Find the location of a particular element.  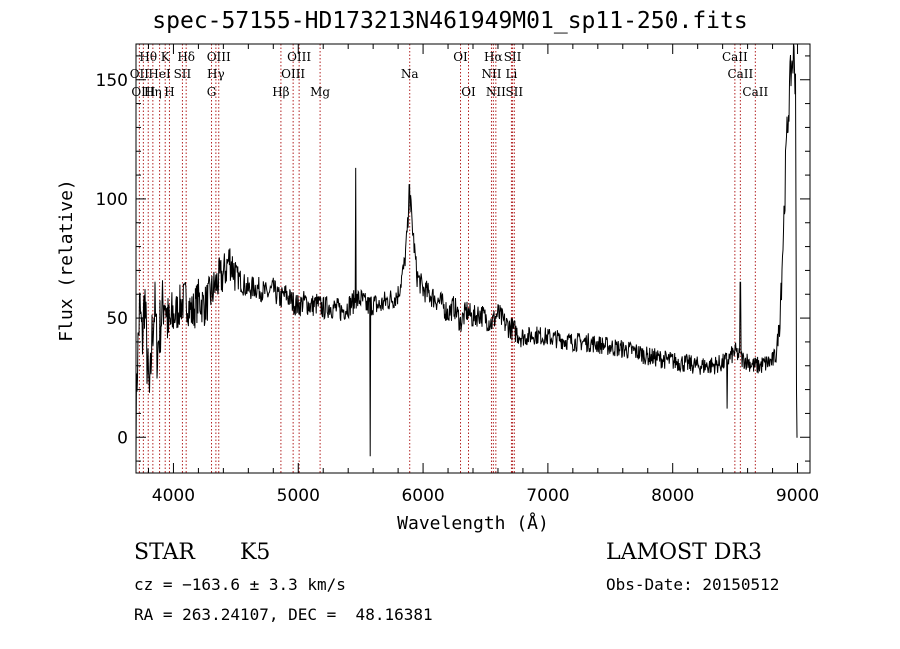

line-marker-label: G is located at coordinates (212, 92).